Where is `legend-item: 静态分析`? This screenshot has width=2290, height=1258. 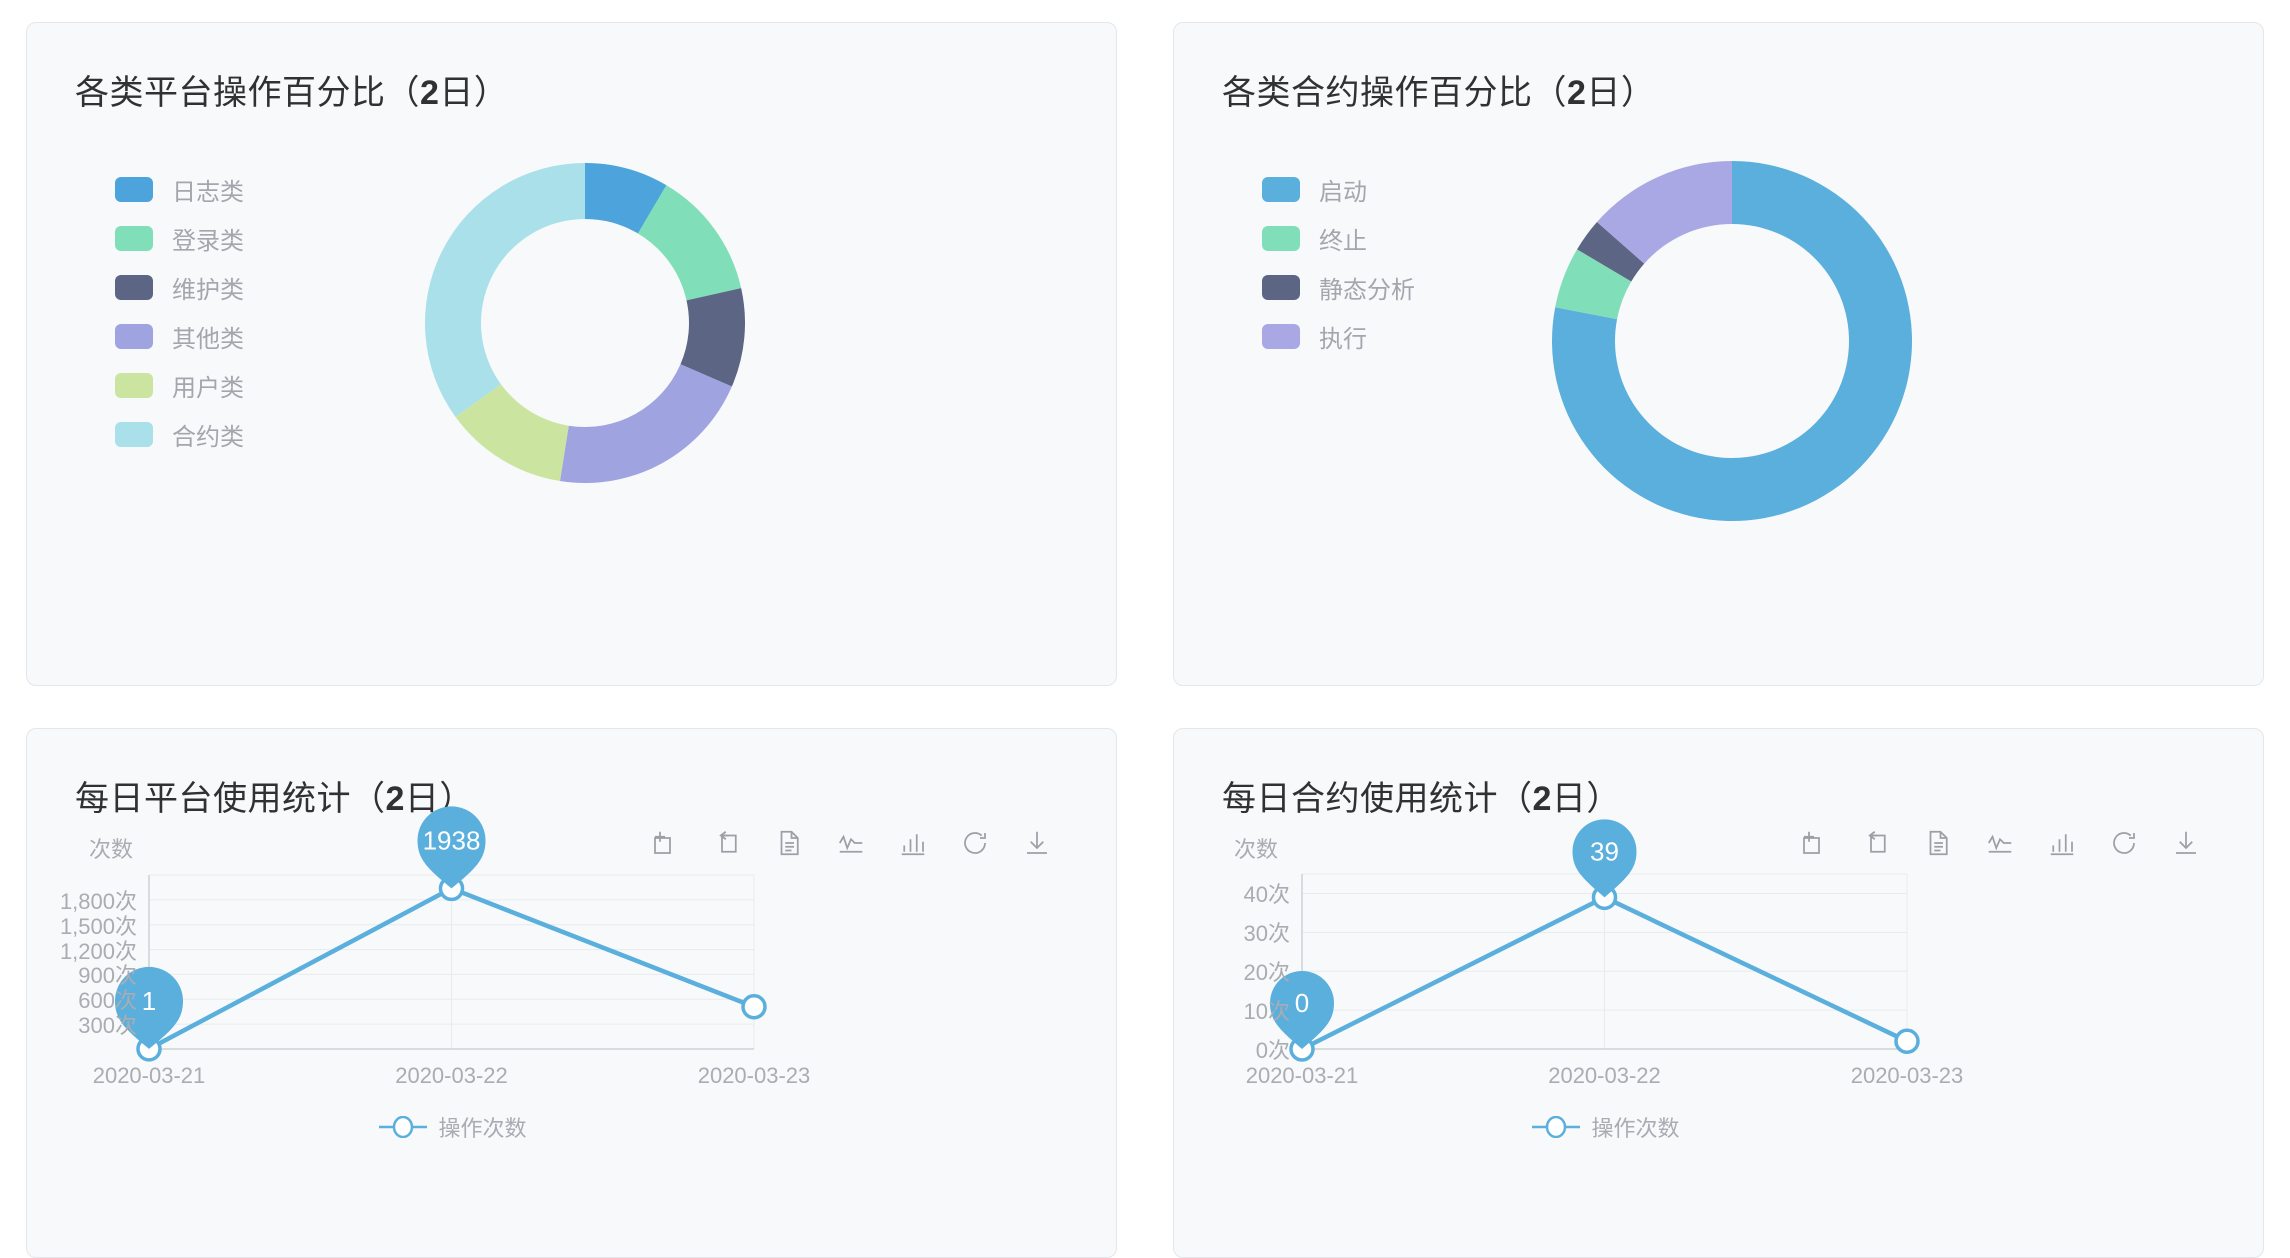
legend-item: 静态分析 is located at coordinates (1338, 287).